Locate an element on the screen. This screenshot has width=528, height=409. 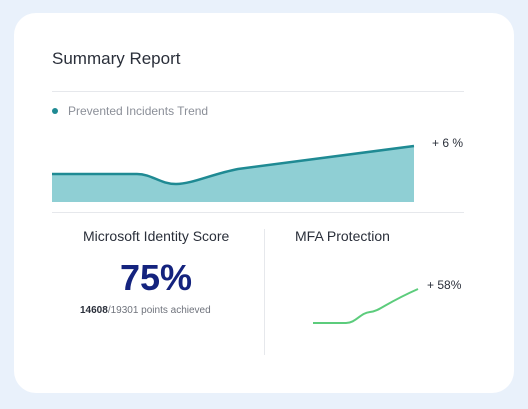
mfa-change-label: + 58% is located at coordinates (444, 285).